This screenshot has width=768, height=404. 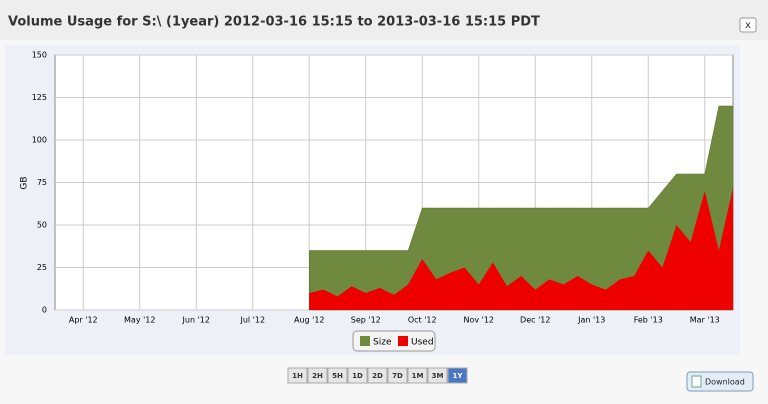 I want to click on x-tick-label: Nov '12, so click(x=478, y=320).